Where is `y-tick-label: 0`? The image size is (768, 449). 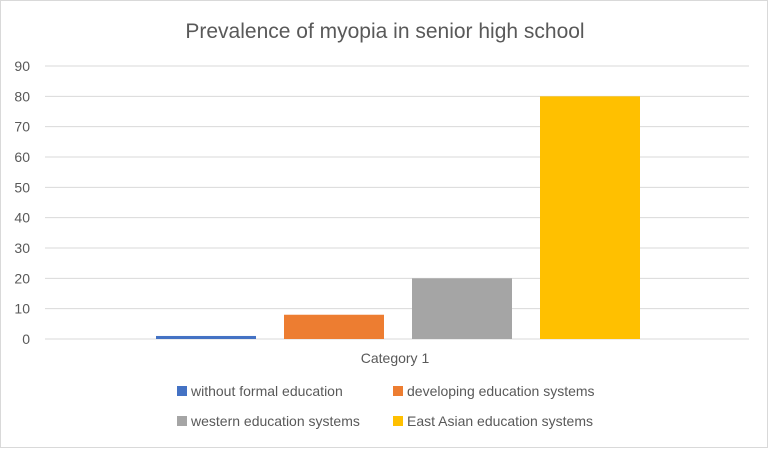 y-tick-label: 0 is located at coordinates (26, 339).